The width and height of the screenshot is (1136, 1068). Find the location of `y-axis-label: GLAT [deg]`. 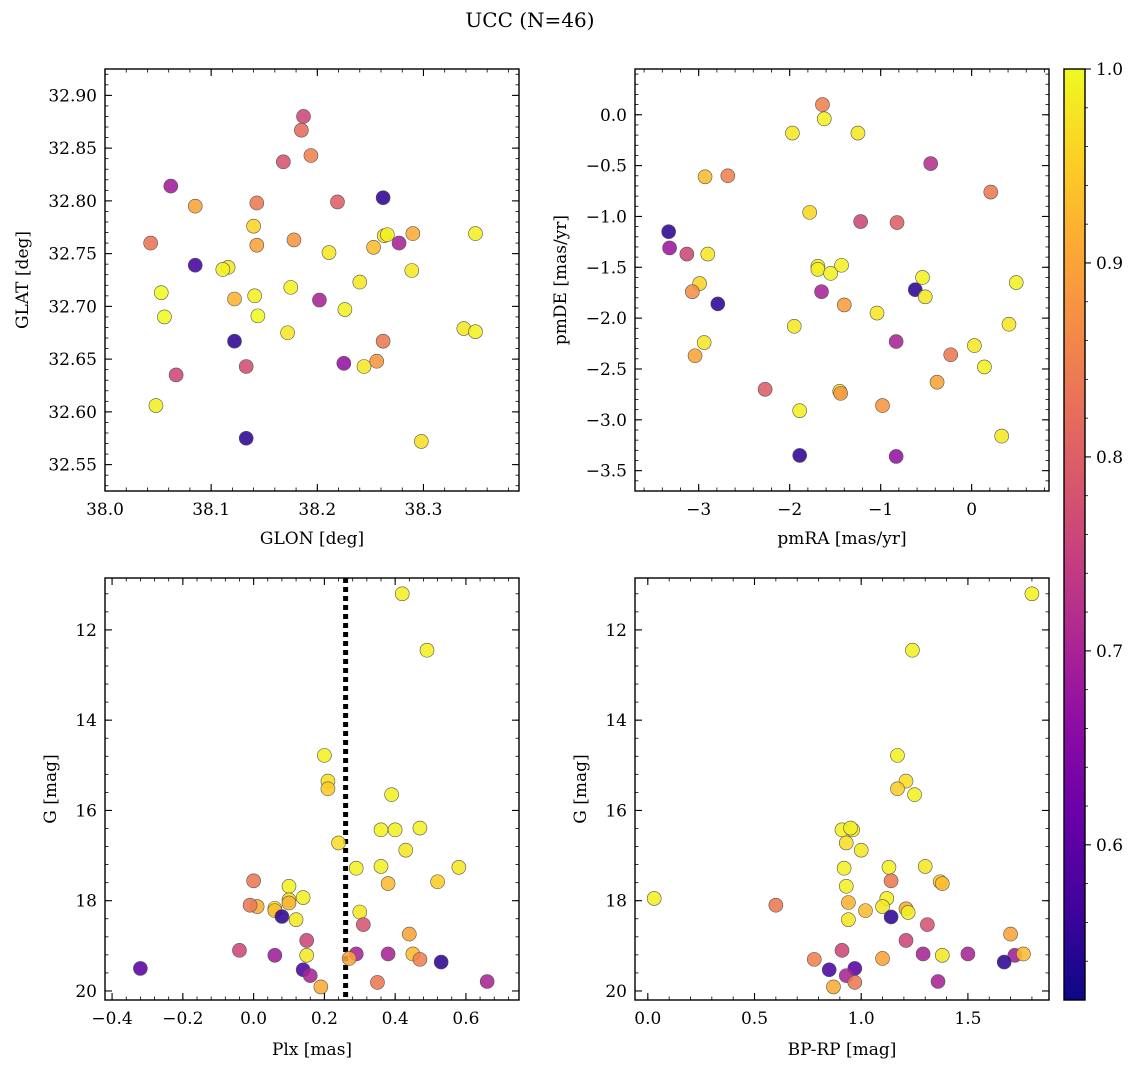

y-axis-label: GLAT [deg] is located at coordinates (23, 280).